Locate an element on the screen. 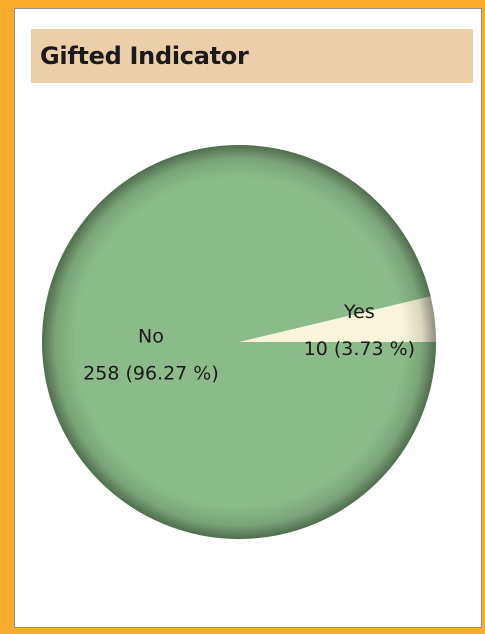 The height and width of the screenshot is (634, 485). chart-title: Gifted Indicator is located at coordinates (144, 56).